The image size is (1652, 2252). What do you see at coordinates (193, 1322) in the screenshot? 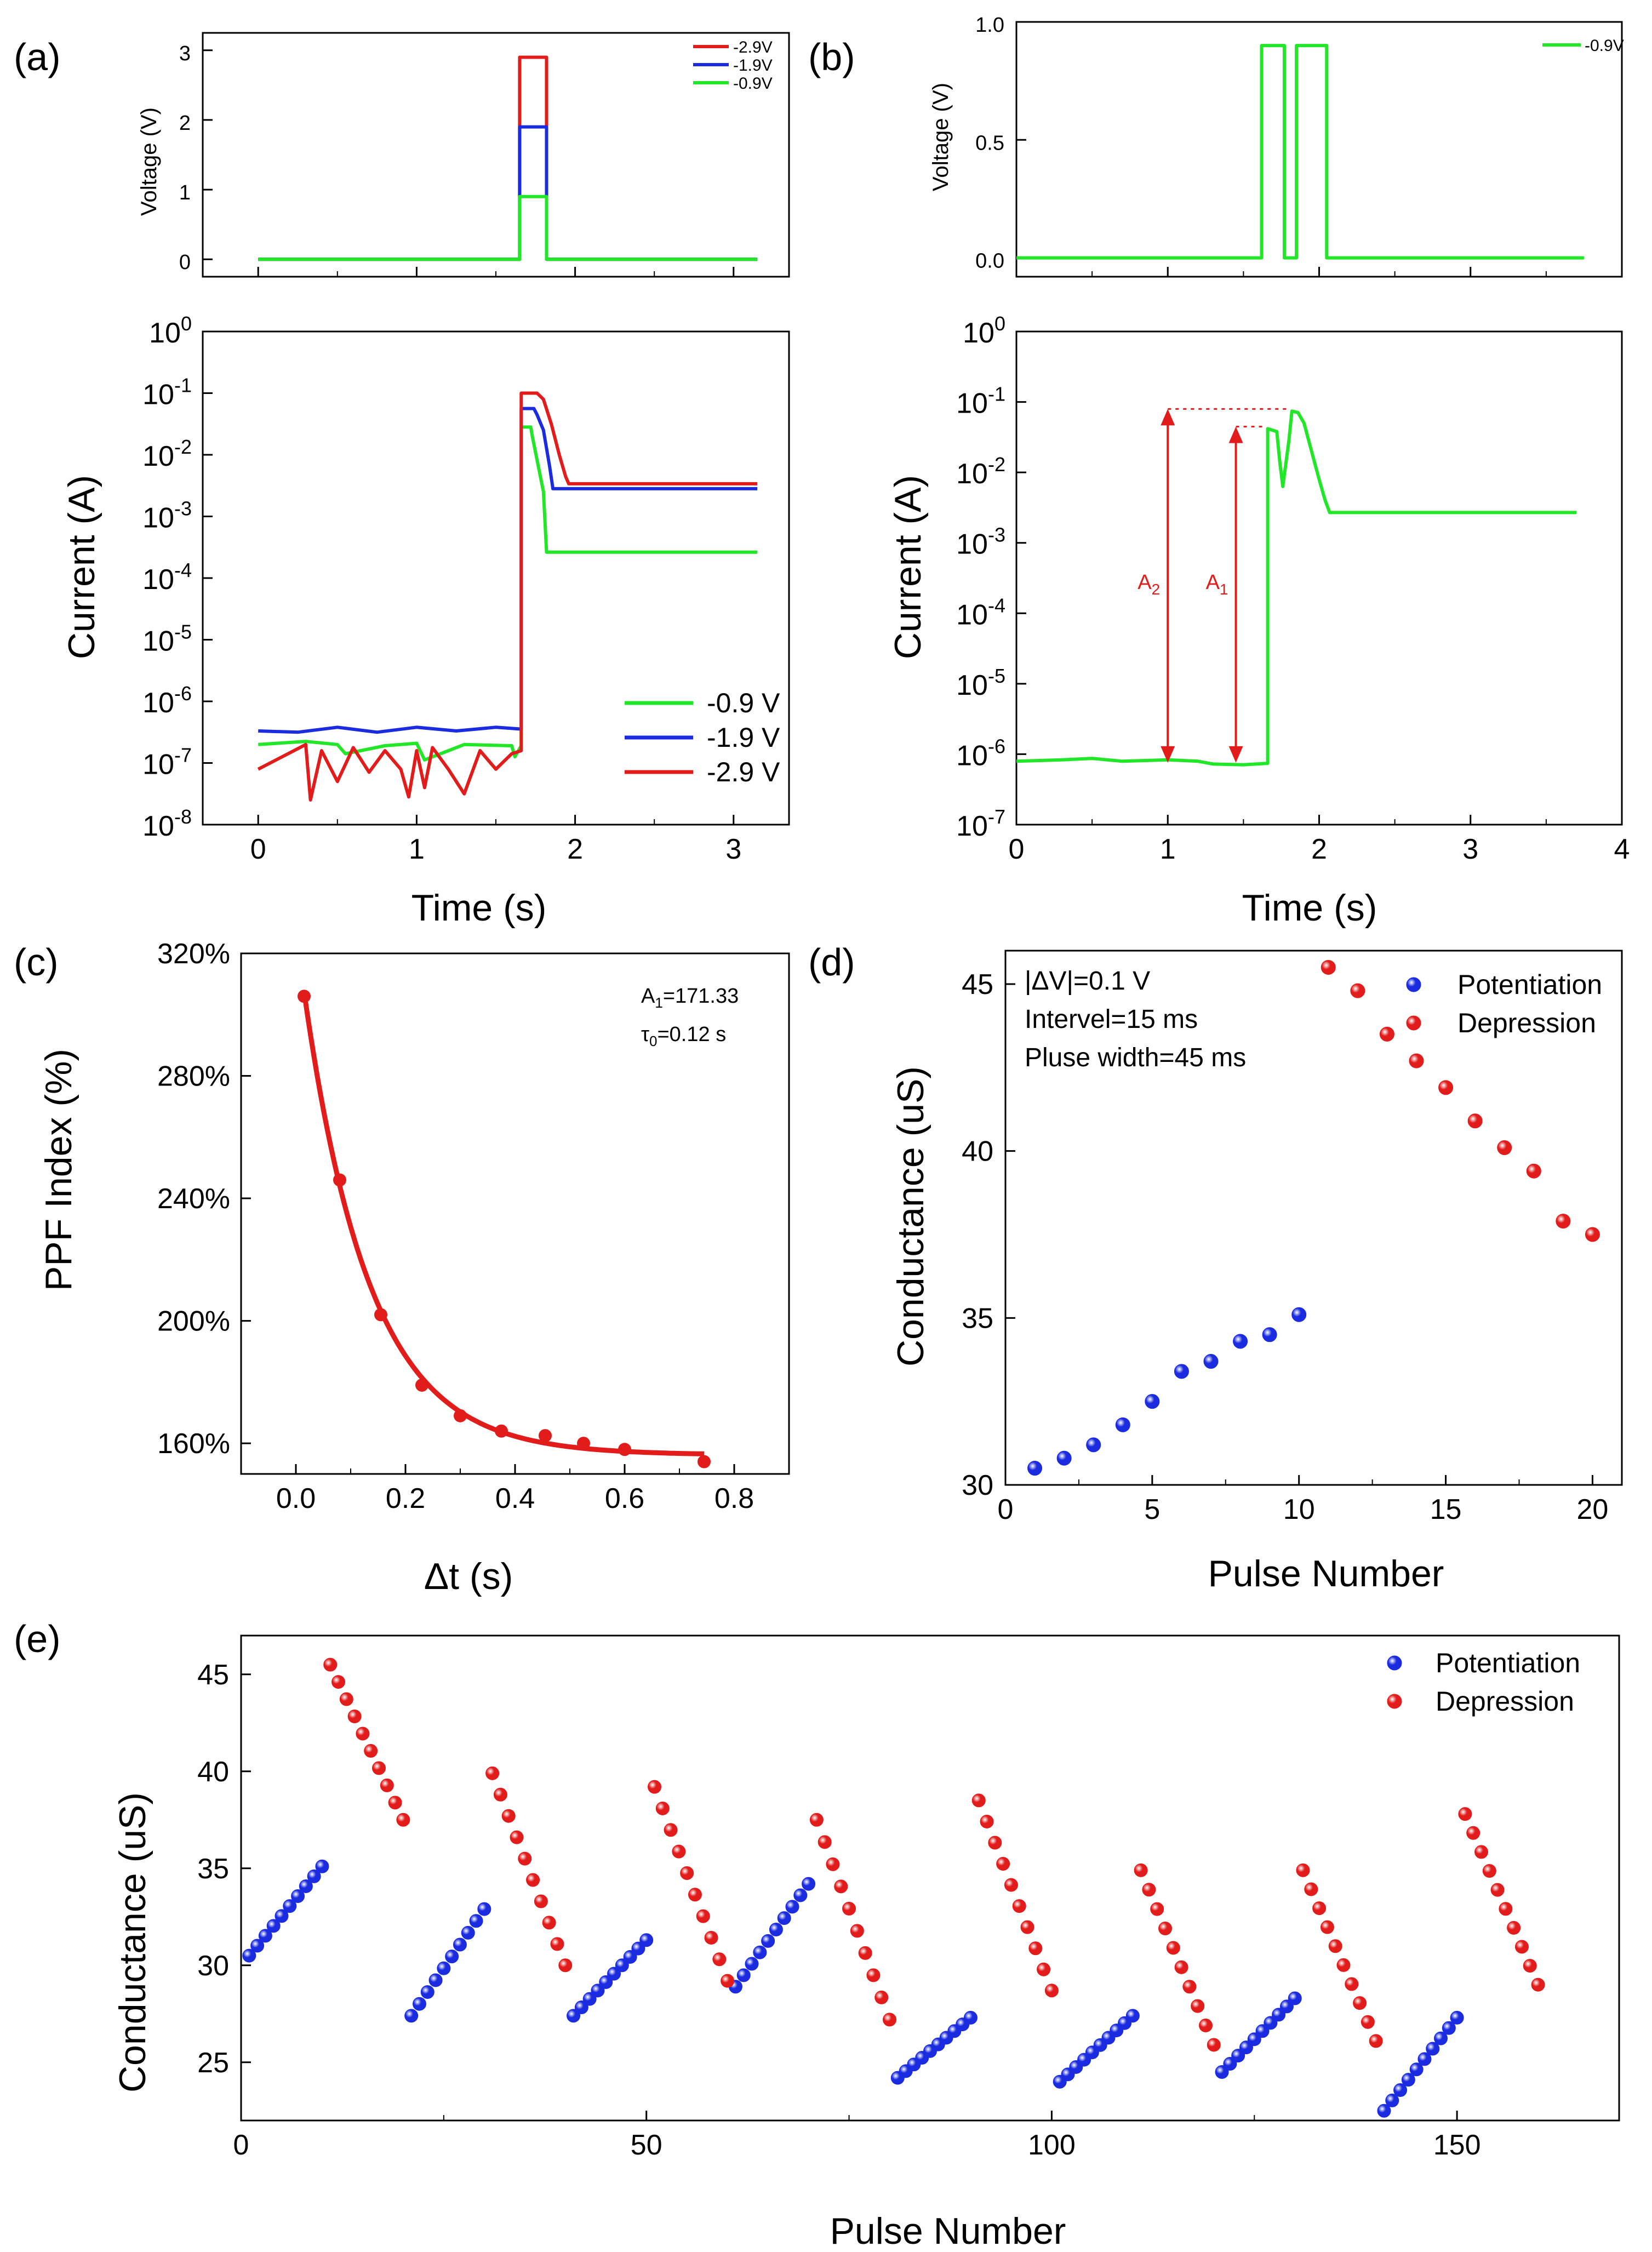
I see `c-ytick-label: 200%` at bounding box center [193, 1322].